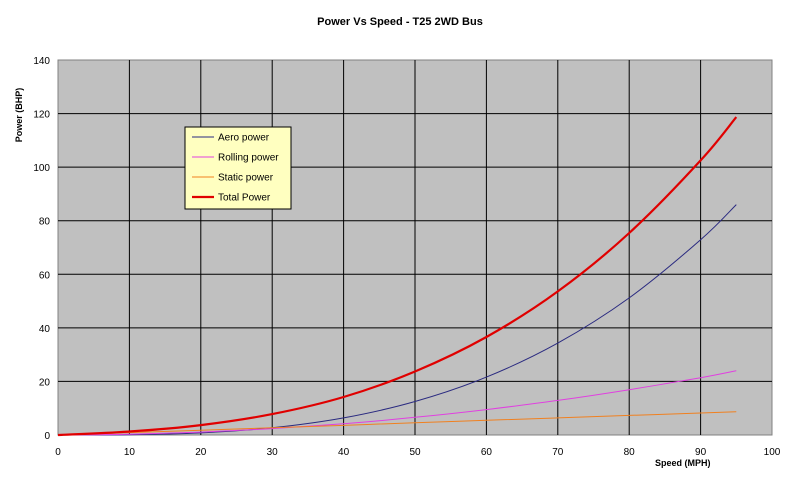 Image resolution: width=800 pixels, height=491 pixels. What do you see at coordinates (130, 452) in the screenshot?
I see `x-tick-label: 10` at bounding box center [130, 452].